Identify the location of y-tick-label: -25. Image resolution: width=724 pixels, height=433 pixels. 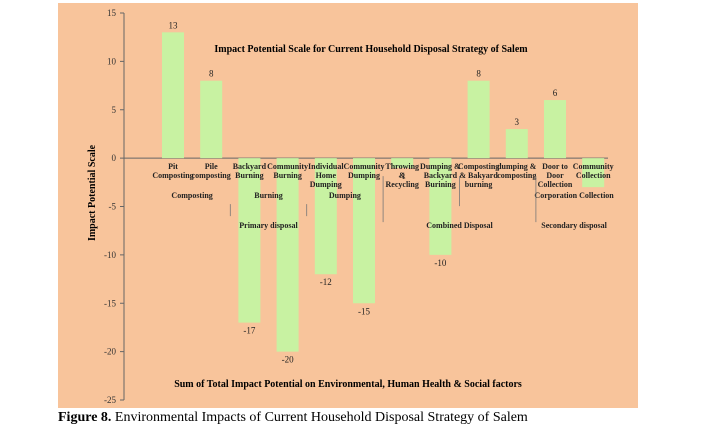
(110, 400).